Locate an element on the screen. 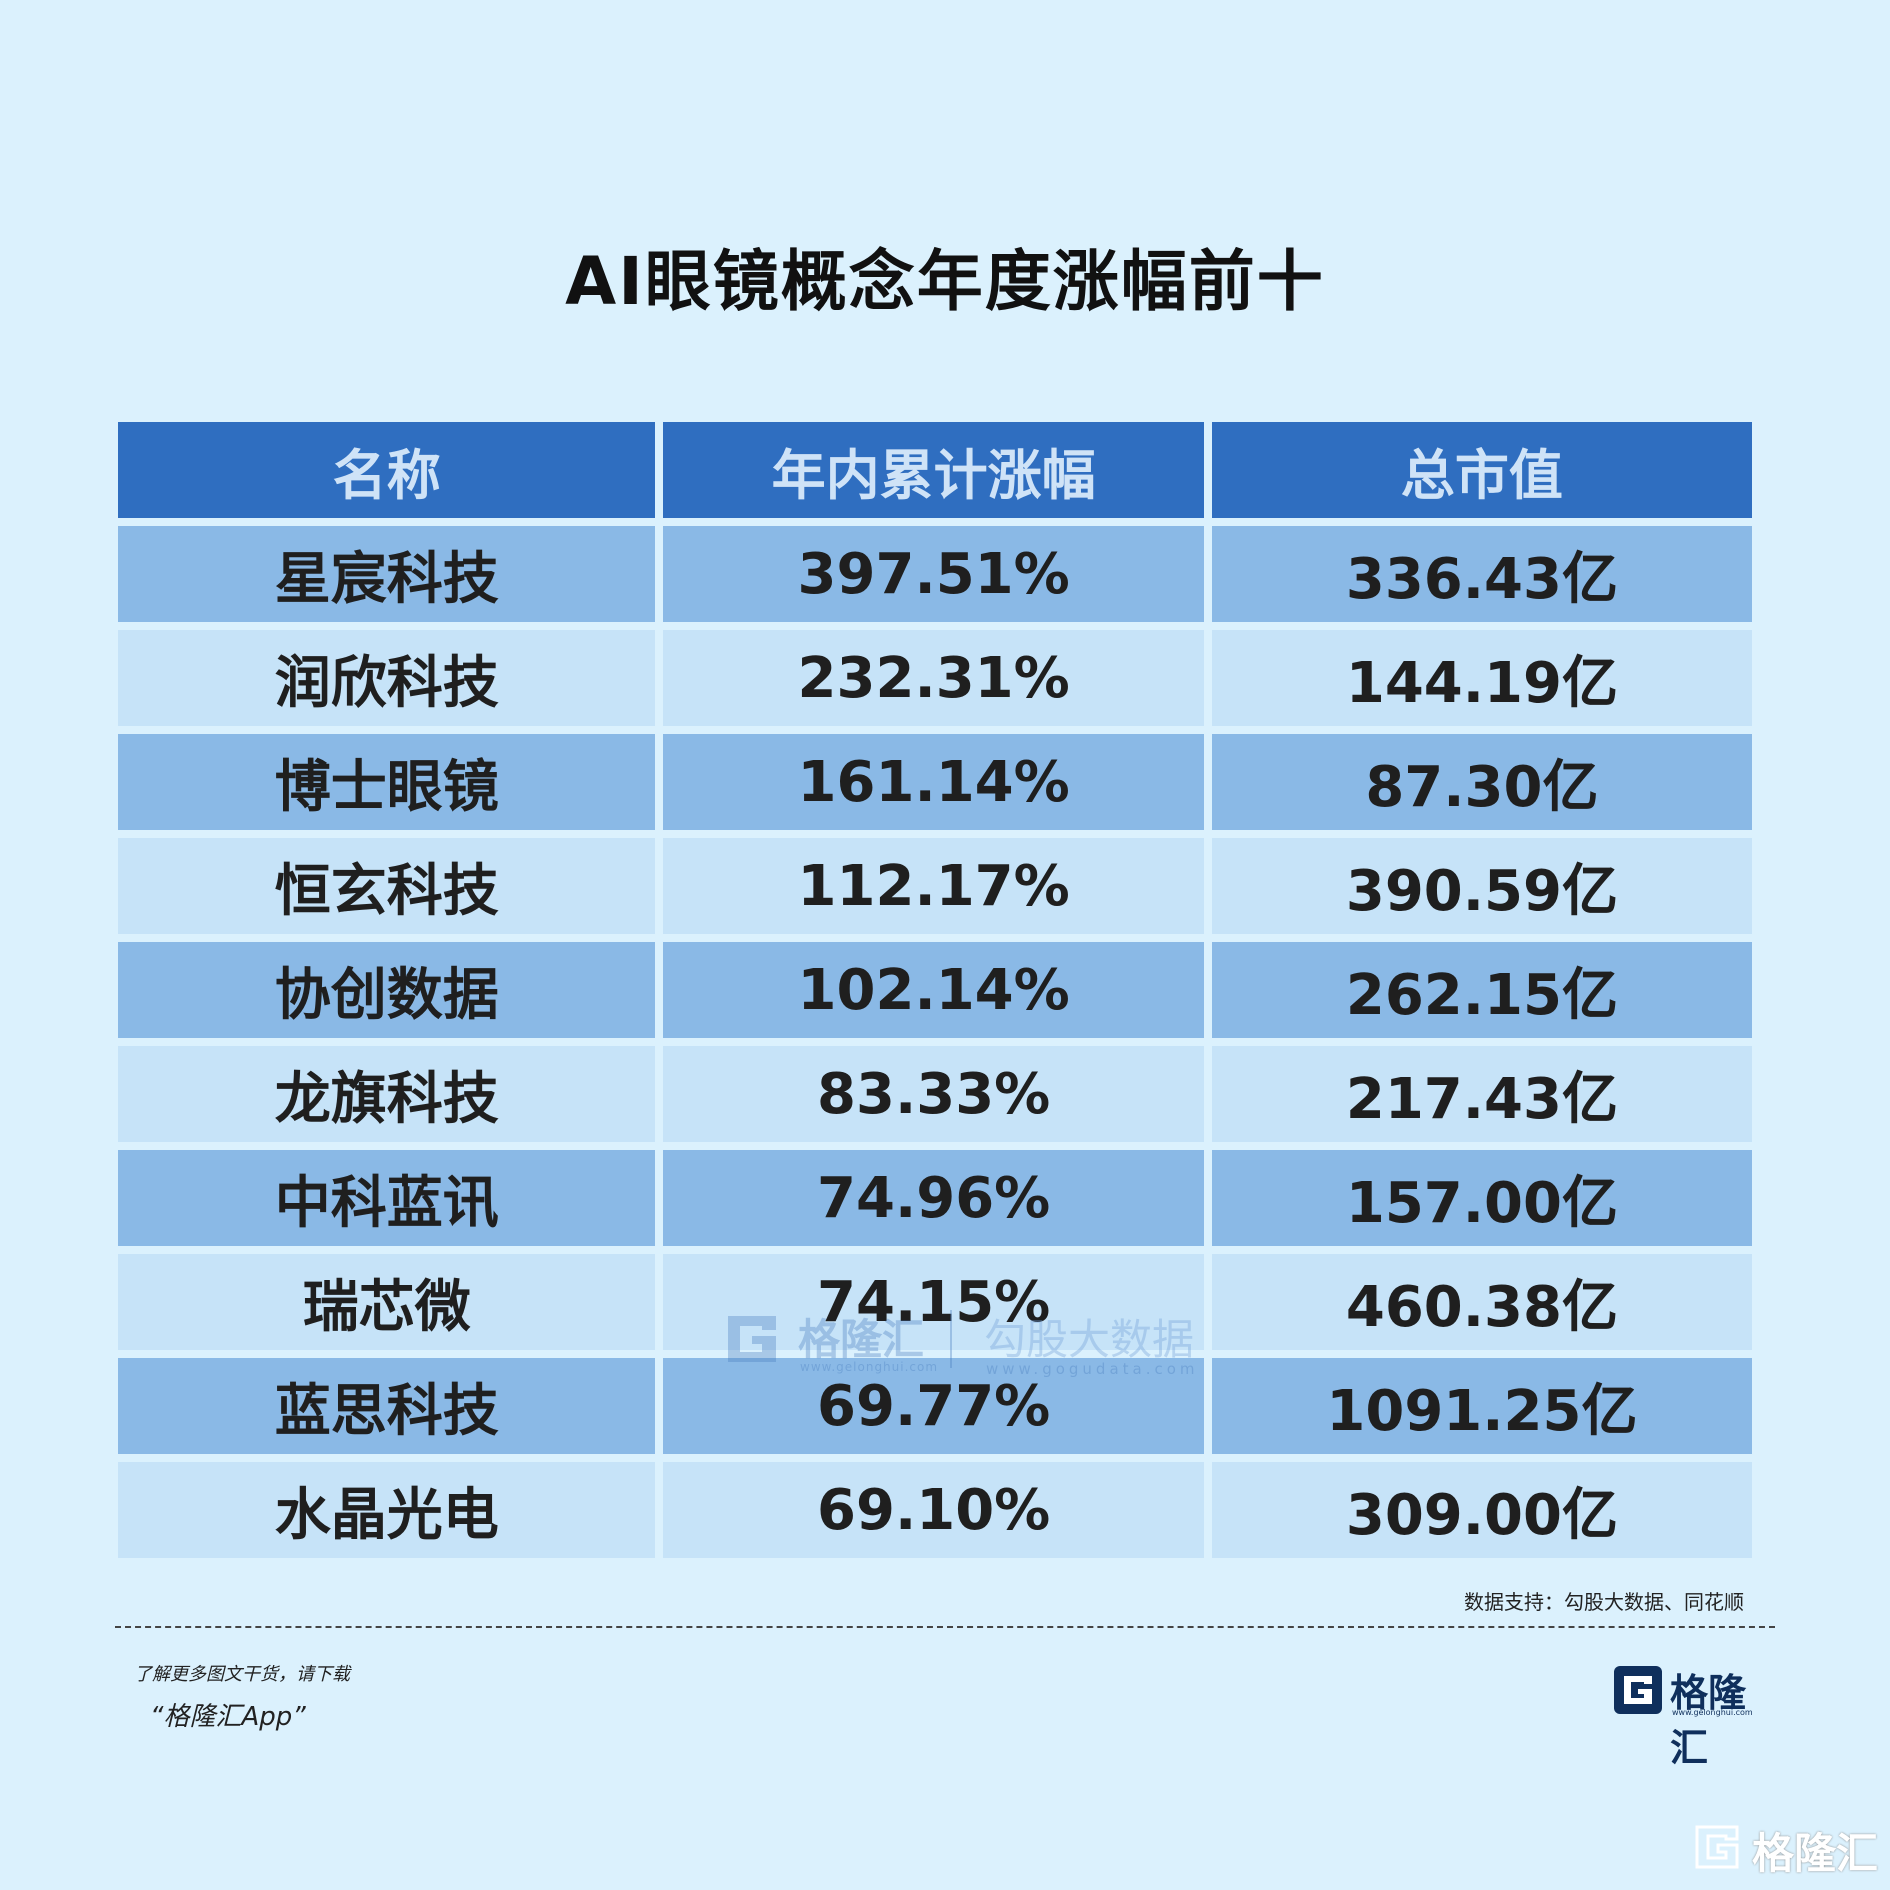 This screenshot has width=1890, height=1890. gain-cell: 69.10% is located at coordinates (933, 1510).